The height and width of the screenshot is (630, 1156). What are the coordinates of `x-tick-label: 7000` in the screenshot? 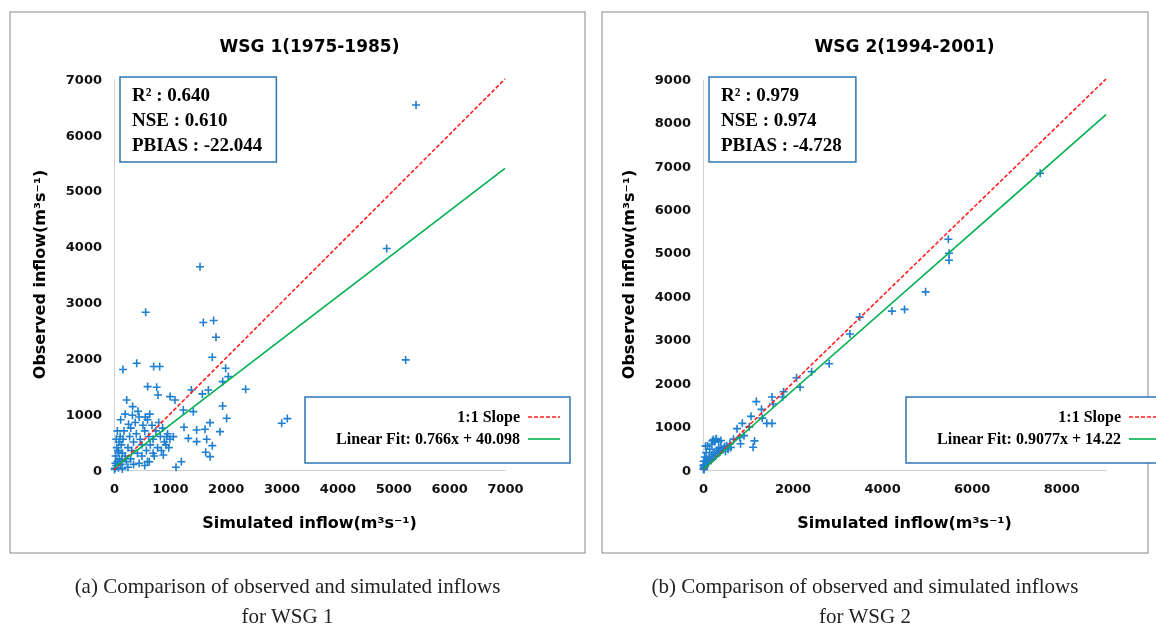 It's located at (505, 489).